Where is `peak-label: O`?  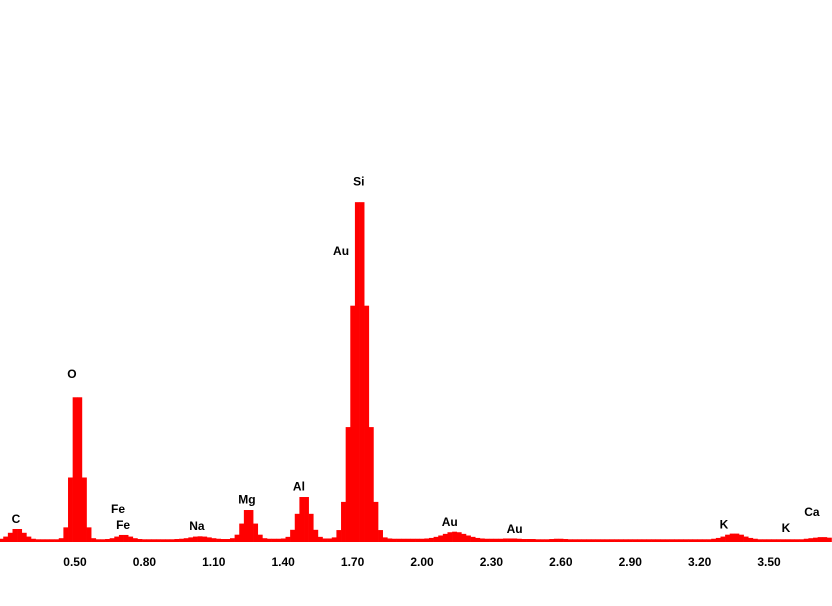 peak-label: O is located at coordinates (71, 374).